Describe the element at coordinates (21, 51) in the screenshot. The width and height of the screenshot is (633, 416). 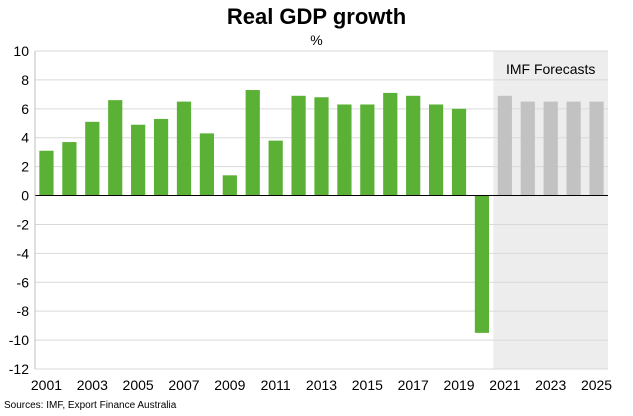
I see `y-tick-label: 10` at that location.